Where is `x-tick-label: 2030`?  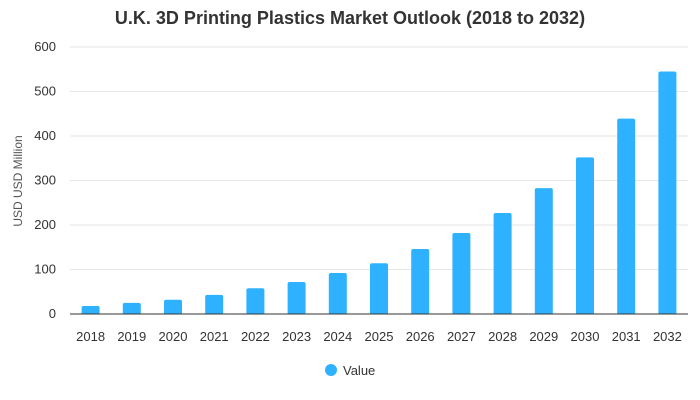
x-tick-label: 2030 is located at coordinates (585, 336).